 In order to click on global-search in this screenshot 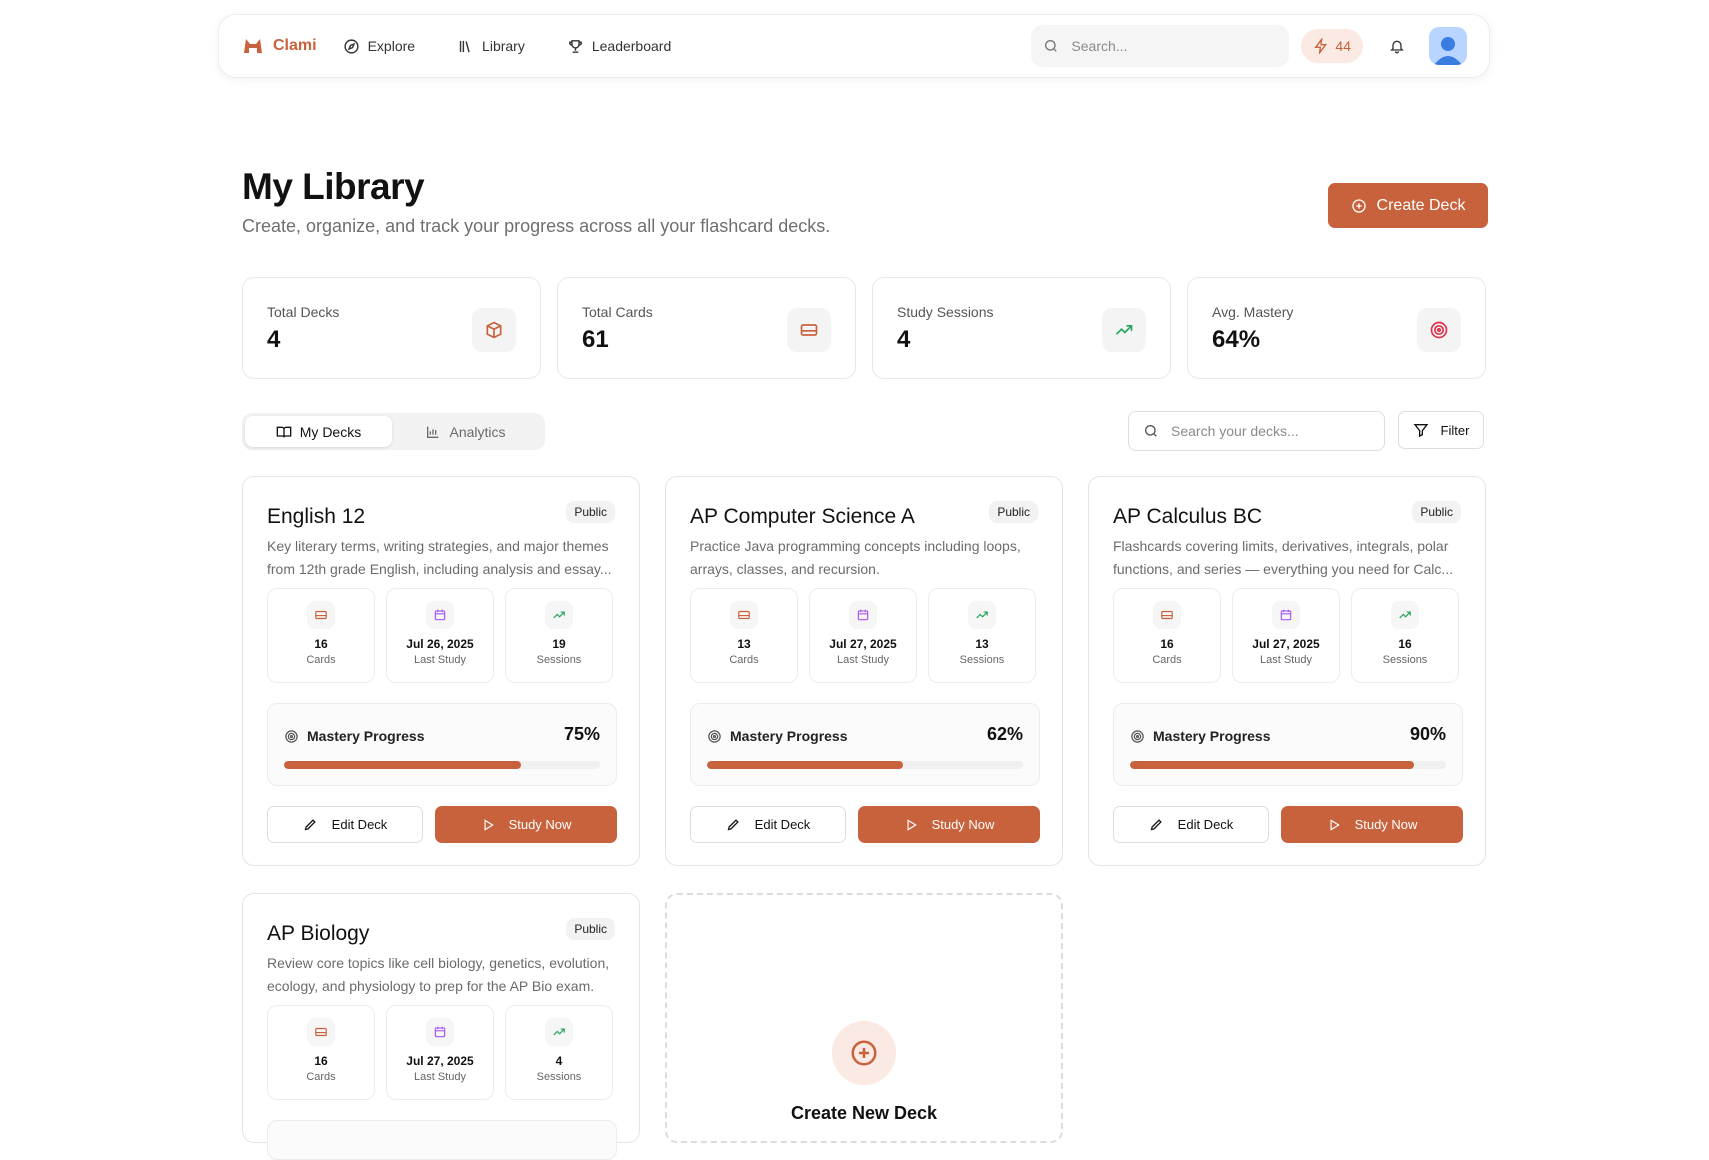, I will do `click(1160, 46)`.